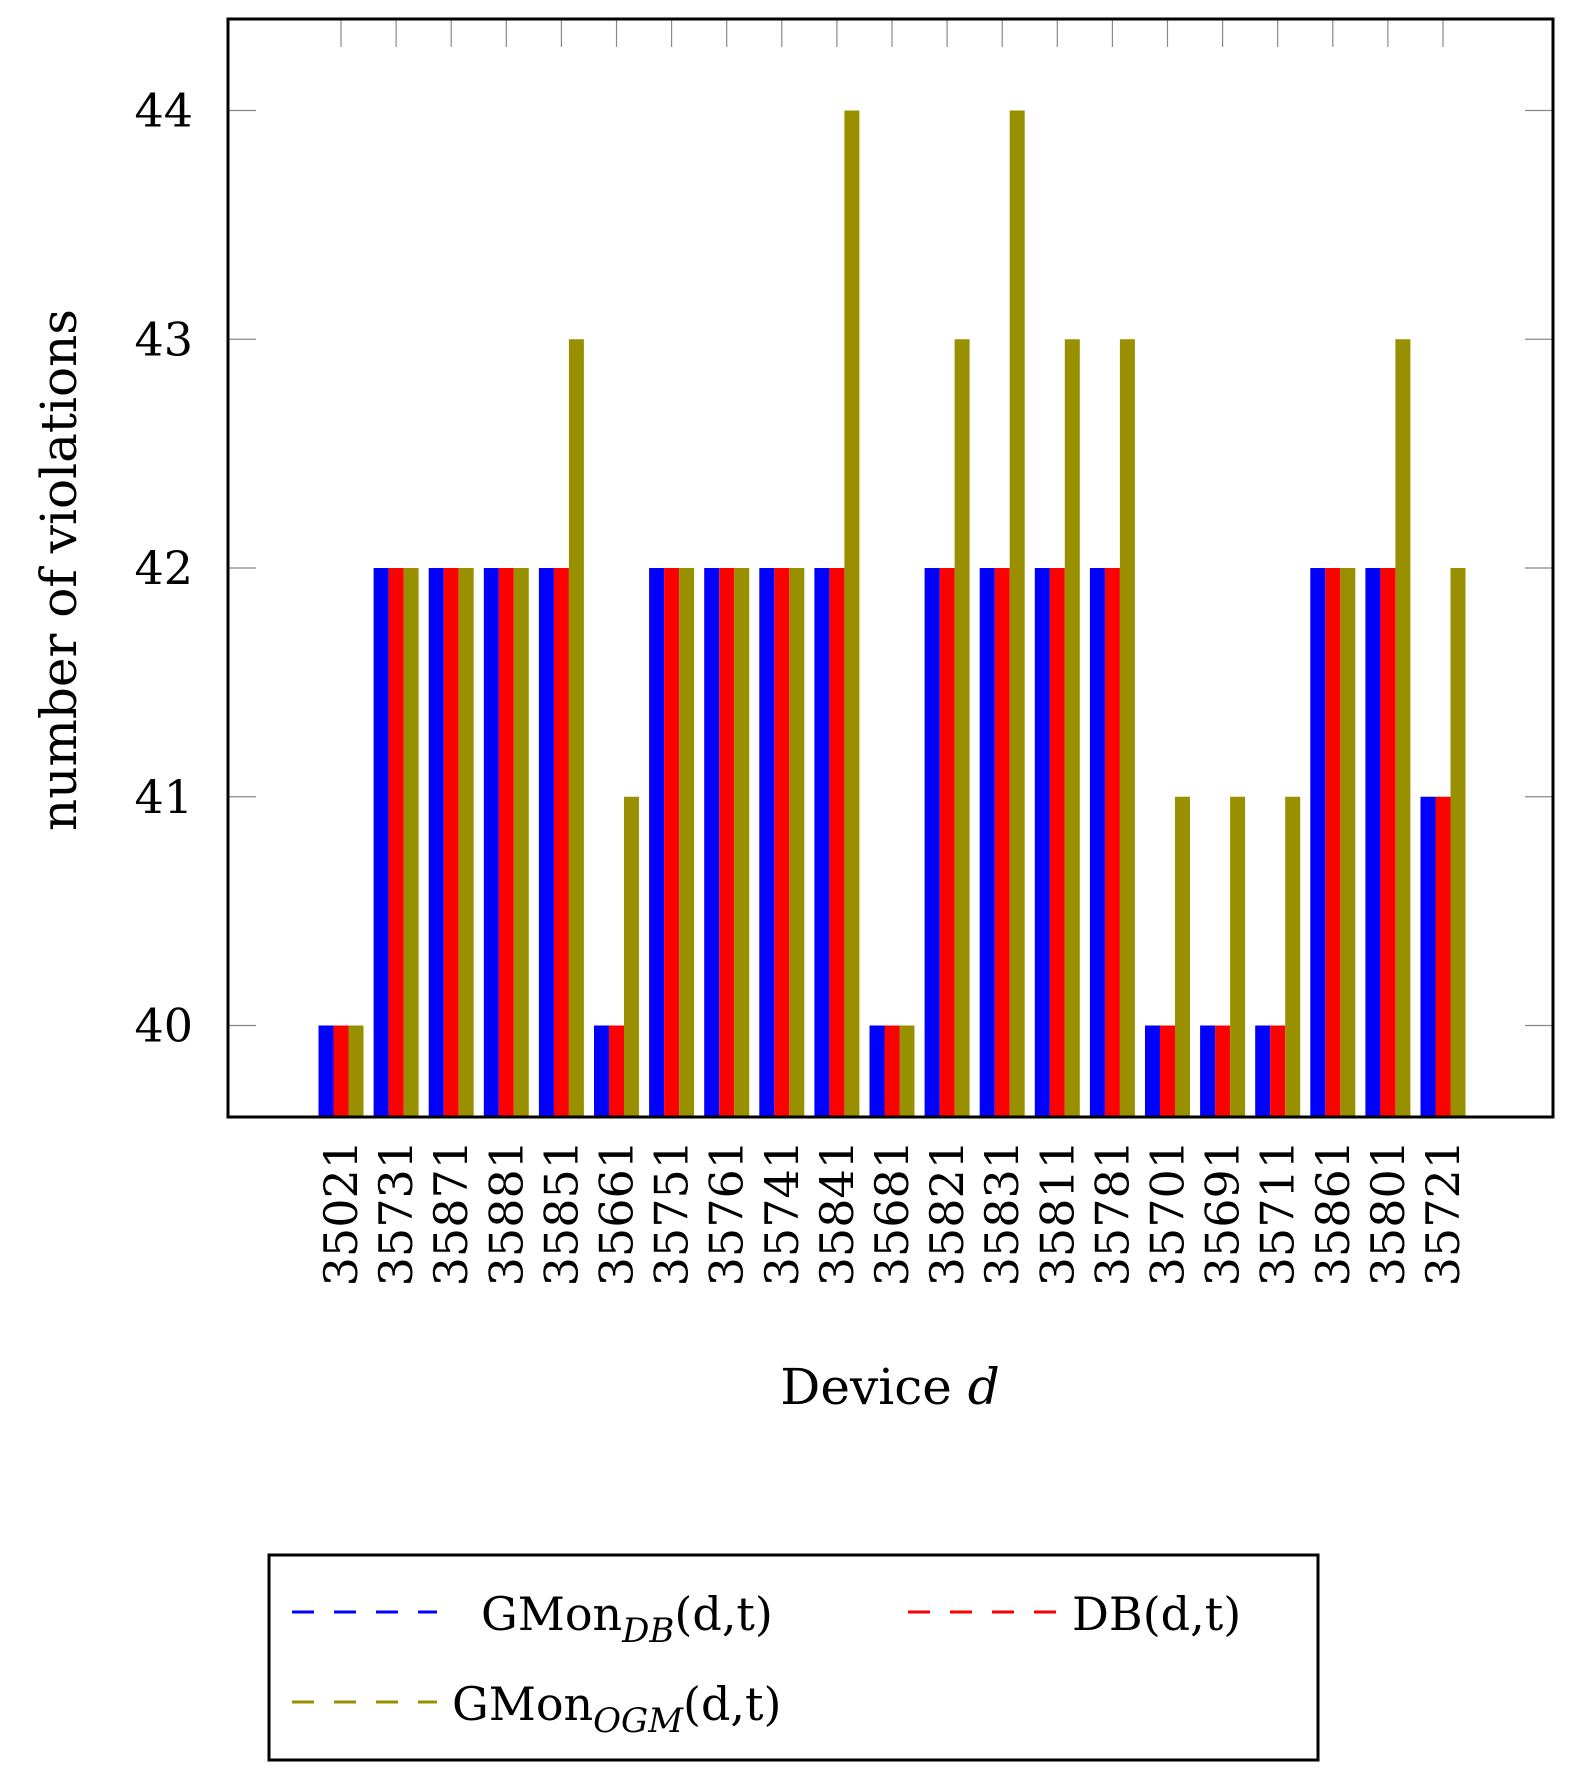 This screenshot has height=1781, width=1571. I want to click on x-tick-label: 35801, so click(1388, 1213).